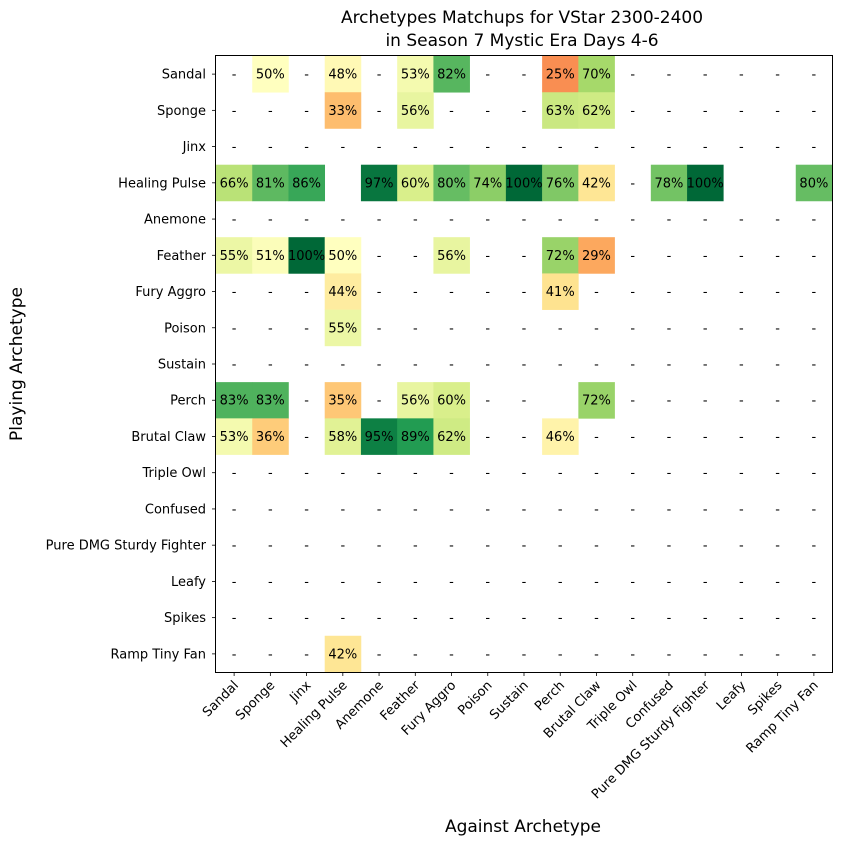 The image size is (841, 846). Describe the element at coordinates (270, 256) in the screenshot. I see `cell-value-label: 51%` at that location.